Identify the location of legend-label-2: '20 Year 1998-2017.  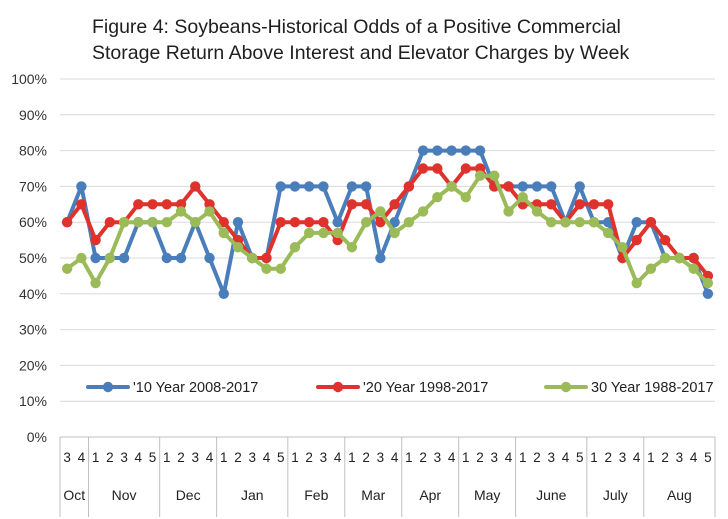
(425, 388).